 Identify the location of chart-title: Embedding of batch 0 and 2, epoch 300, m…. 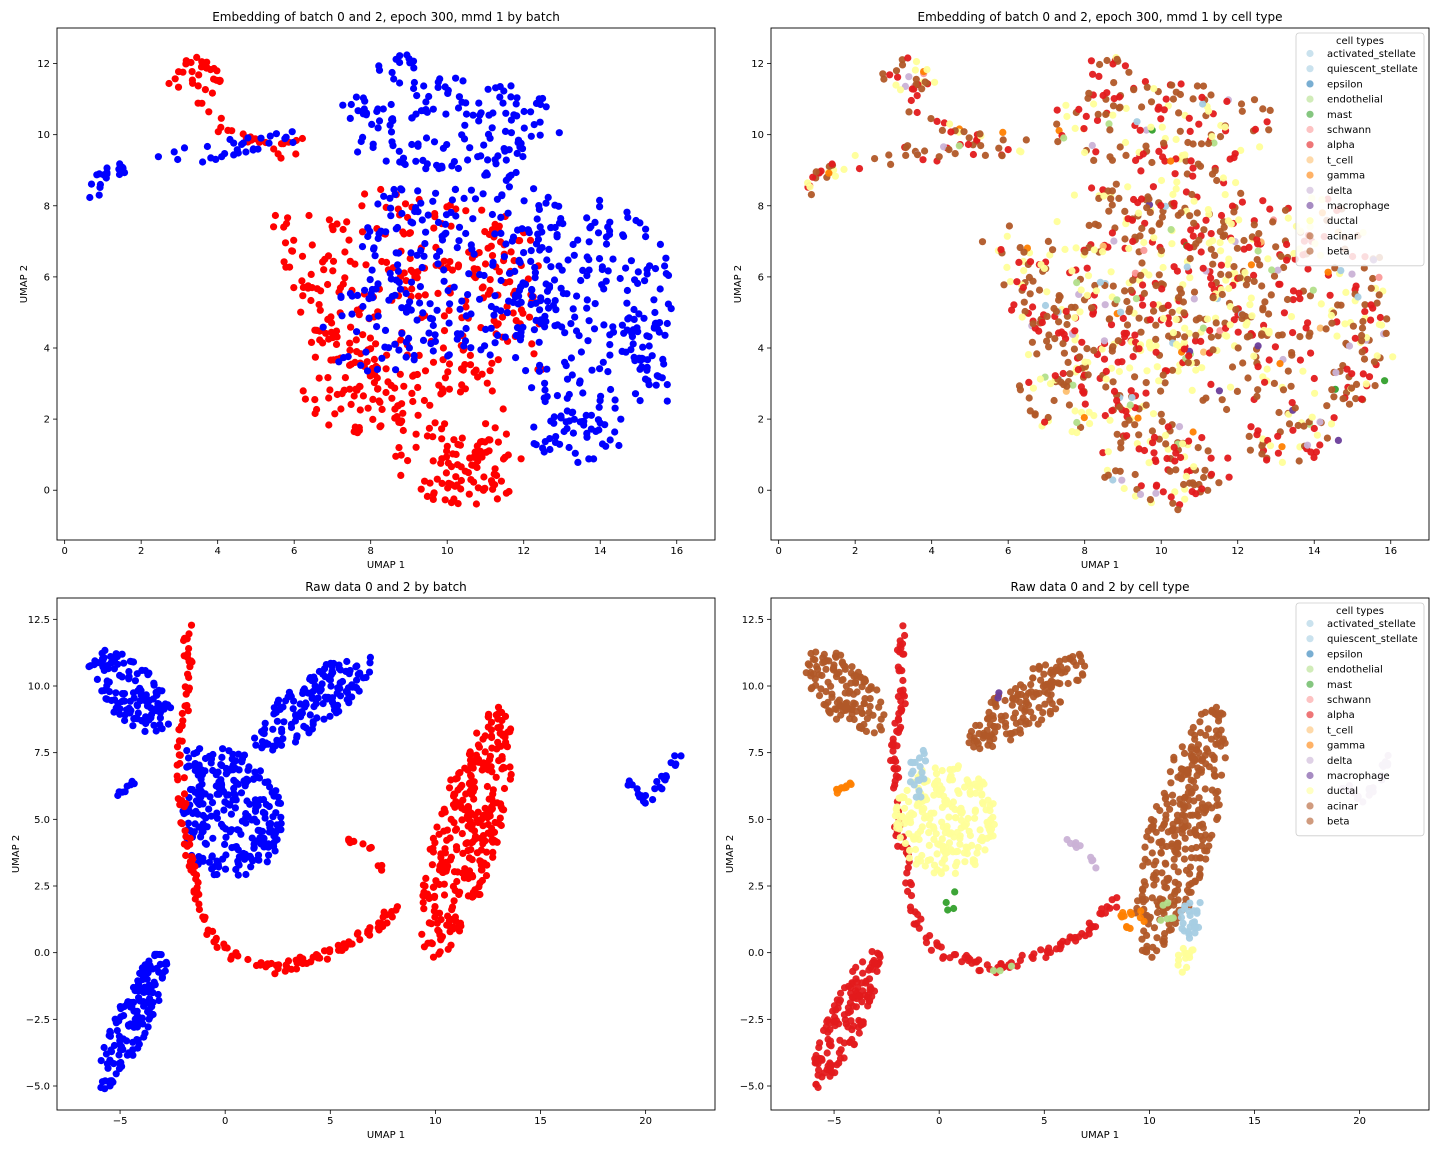
(386, 17).